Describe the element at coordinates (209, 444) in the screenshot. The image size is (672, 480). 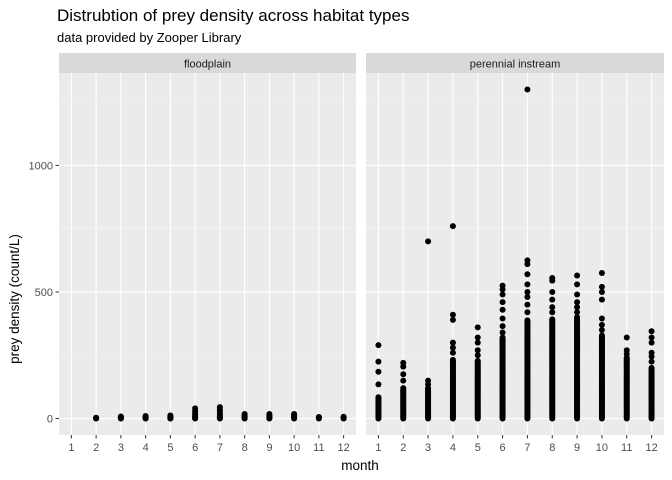
I see `x-axis-1: 1 2 3 4 5 6 7 8 9 10 11 12` at that location.